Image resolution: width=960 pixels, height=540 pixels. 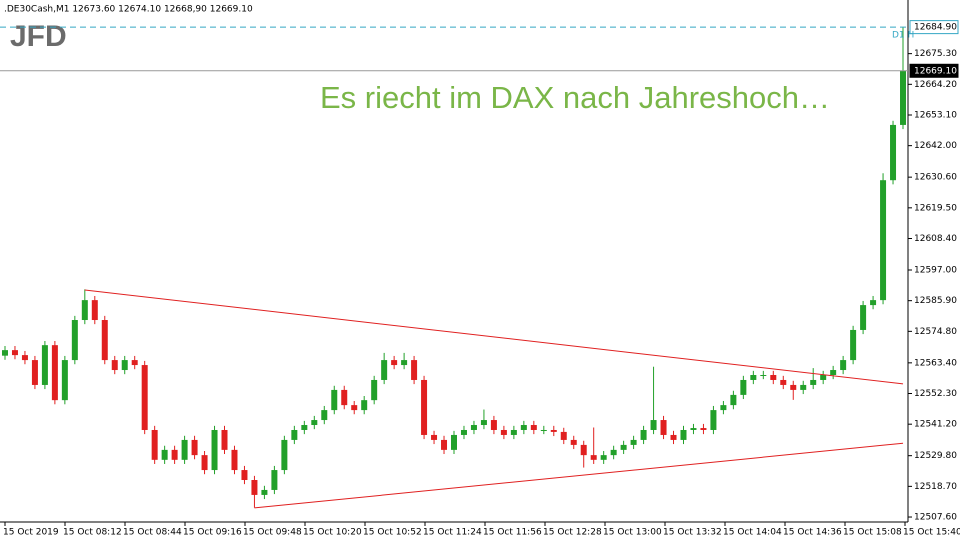 I want to click on y-tick-label: 12630.60, so click(x=935, y=178).